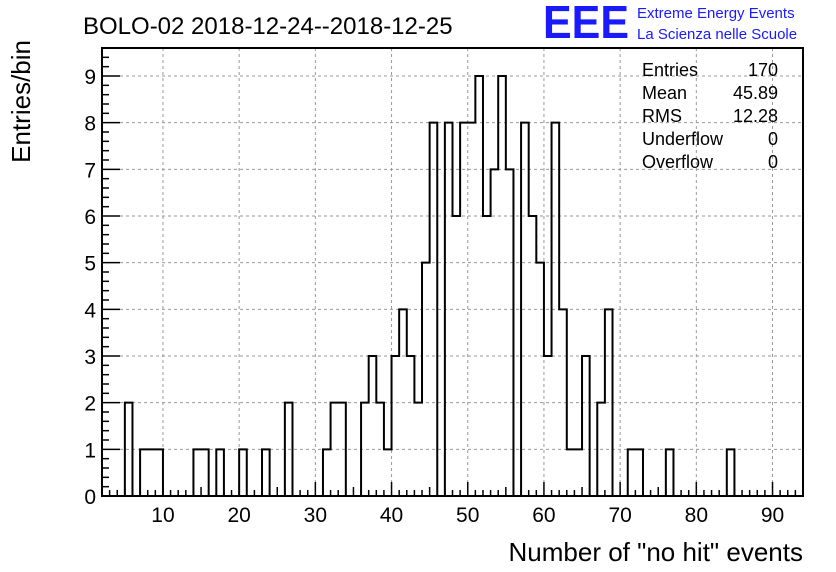  What do you see at coordinates (21, 101) in the screenshot?
I see `y-axis-label: Entries/bin` at bounding box center [21, 101].